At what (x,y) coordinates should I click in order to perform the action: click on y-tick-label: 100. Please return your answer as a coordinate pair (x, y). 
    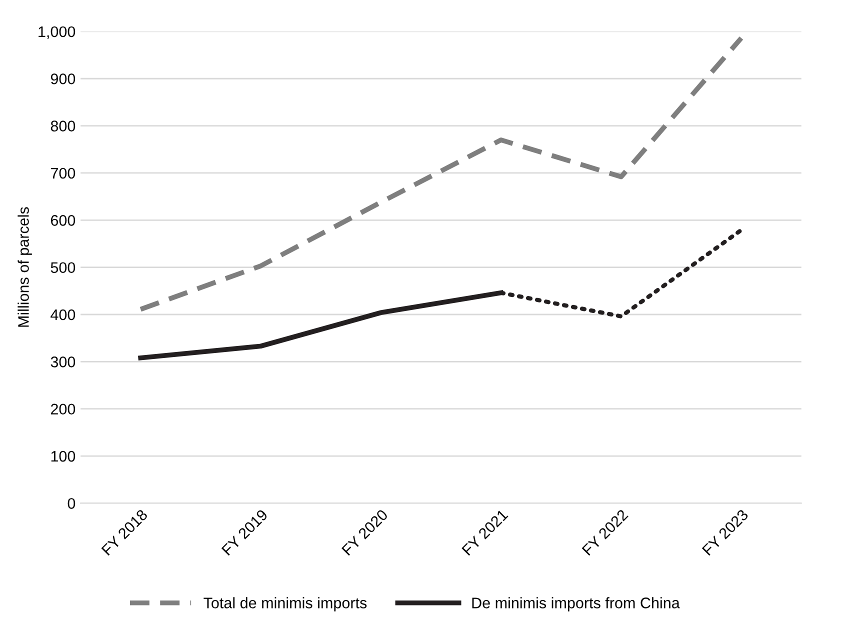
    Looking at the image, I should click on (63, 456).